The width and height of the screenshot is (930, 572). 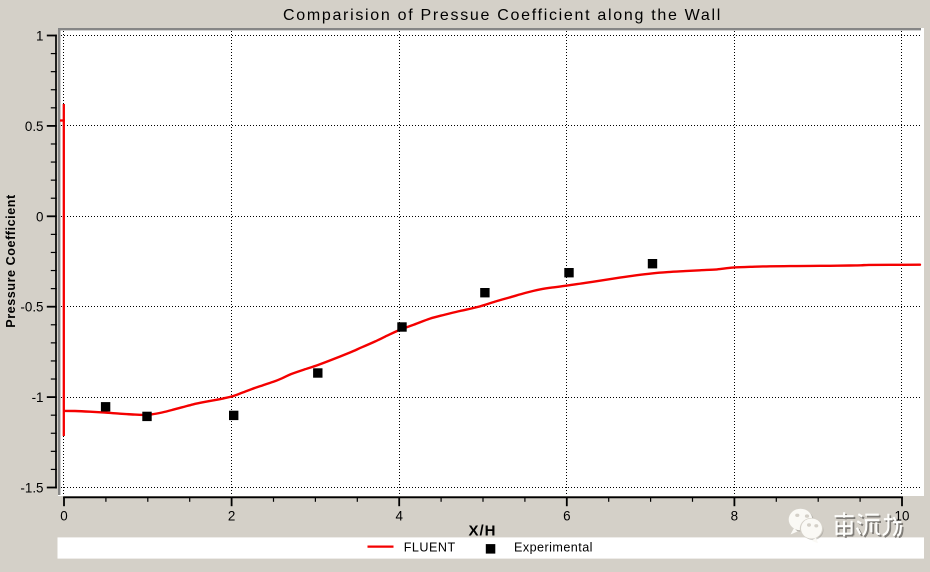 What do you see at coordinates (31, 307) in the screenshot?
I see `svg-text: -0.5` at bounding box center [31, 307].